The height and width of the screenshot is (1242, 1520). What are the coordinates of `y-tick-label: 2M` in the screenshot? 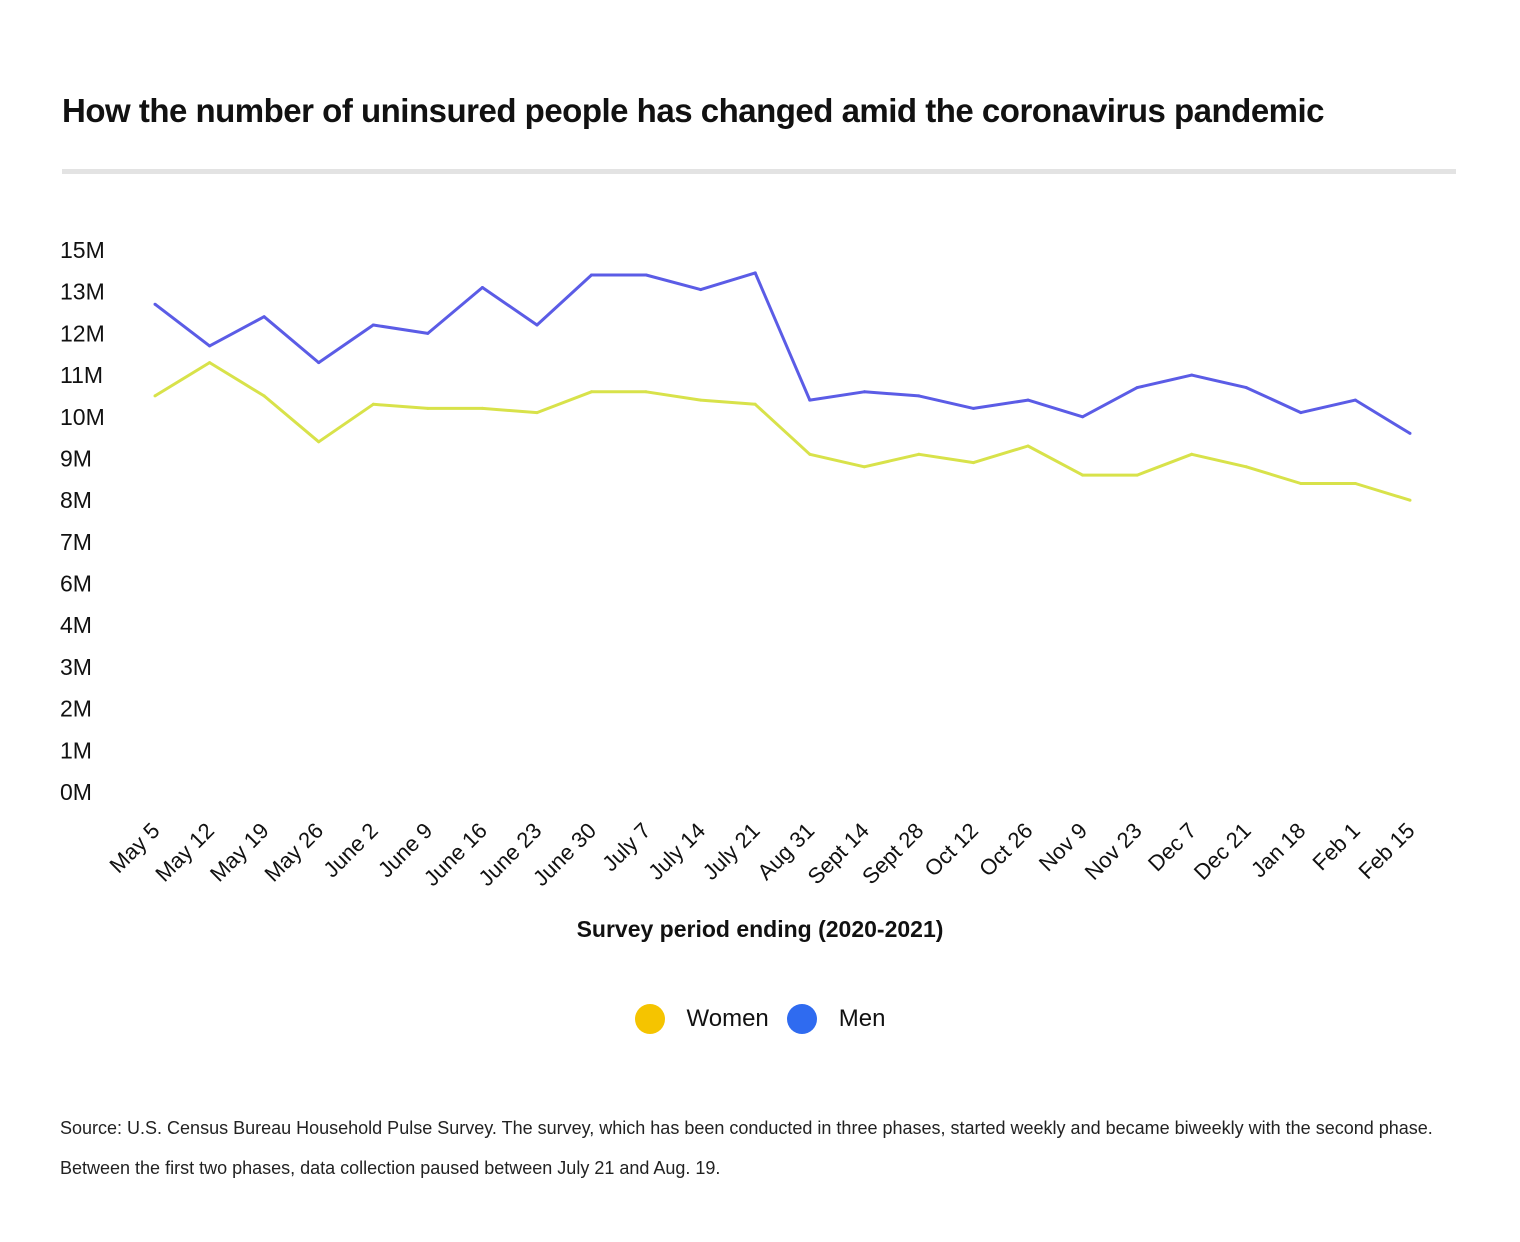 It's located at (76, 709).